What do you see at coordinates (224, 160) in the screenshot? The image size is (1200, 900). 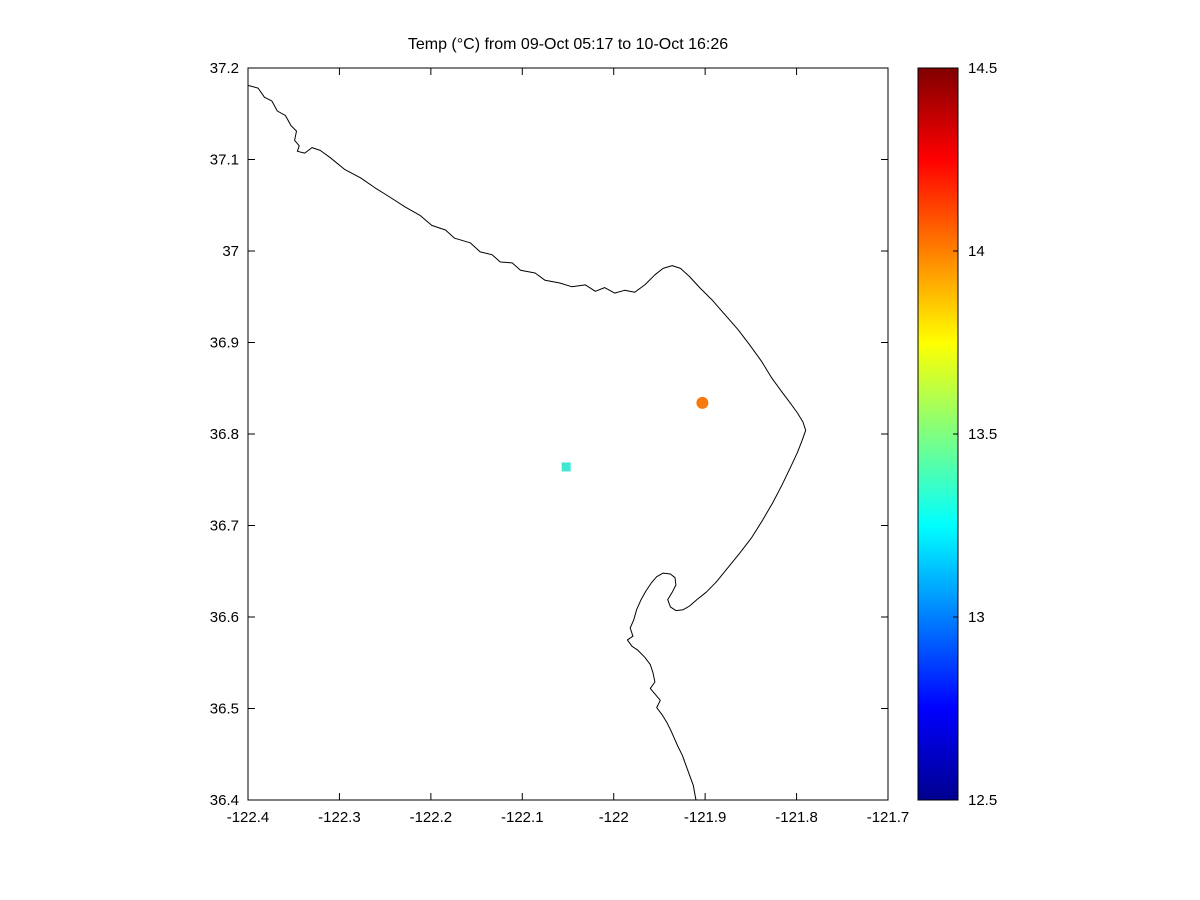 I see `y-tick-label: 37.1` at bounding box center [224, 160].